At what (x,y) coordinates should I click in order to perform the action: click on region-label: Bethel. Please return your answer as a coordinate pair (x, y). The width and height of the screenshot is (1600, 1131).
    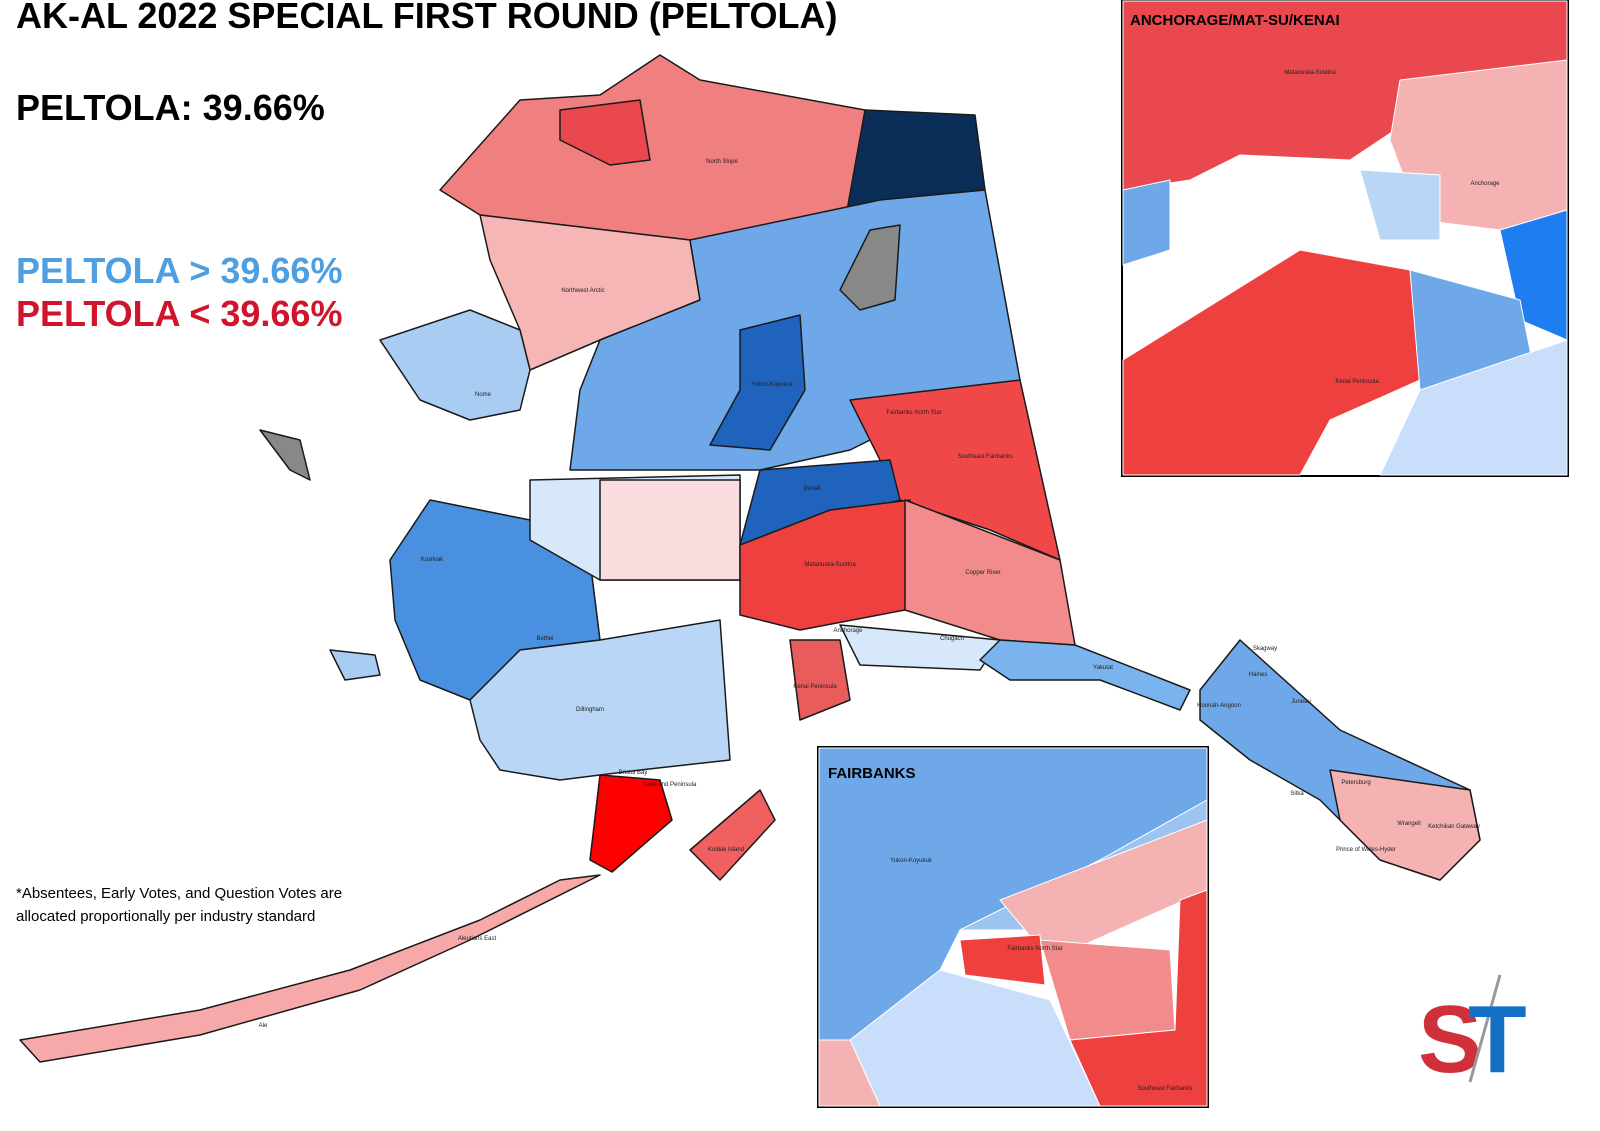
    Looking at the image, I should click on (544, 639).